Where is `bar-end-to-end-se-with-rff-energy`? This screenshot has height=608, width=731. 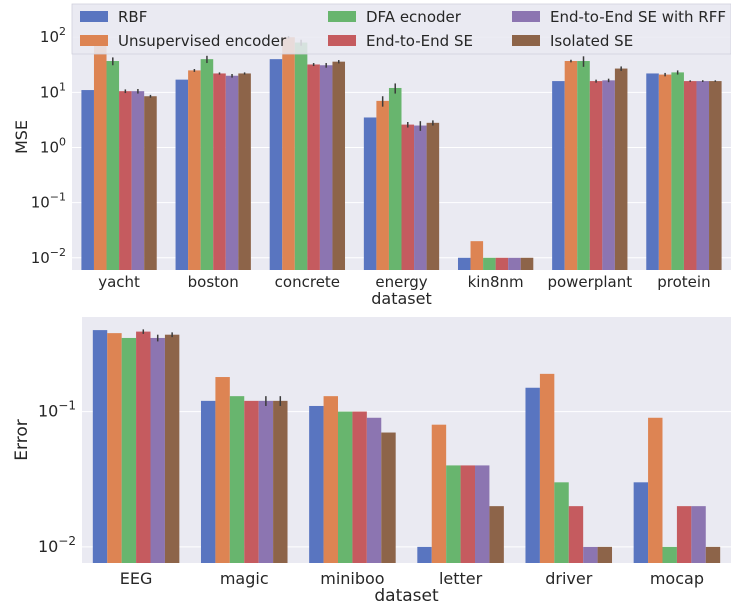
bar-end-to-end-se-with-rff-energy is located at coordinates (420, 197).